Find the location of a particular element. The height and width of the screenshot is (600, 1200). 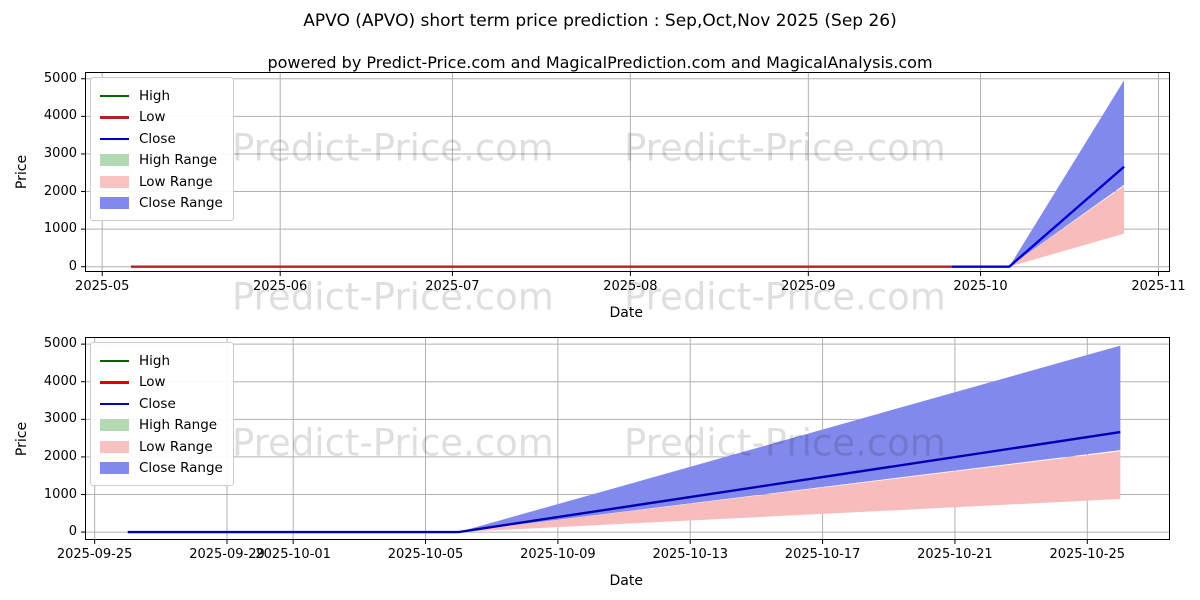

x-tick-label: 2025-05 is located at coordinates (102, 286).